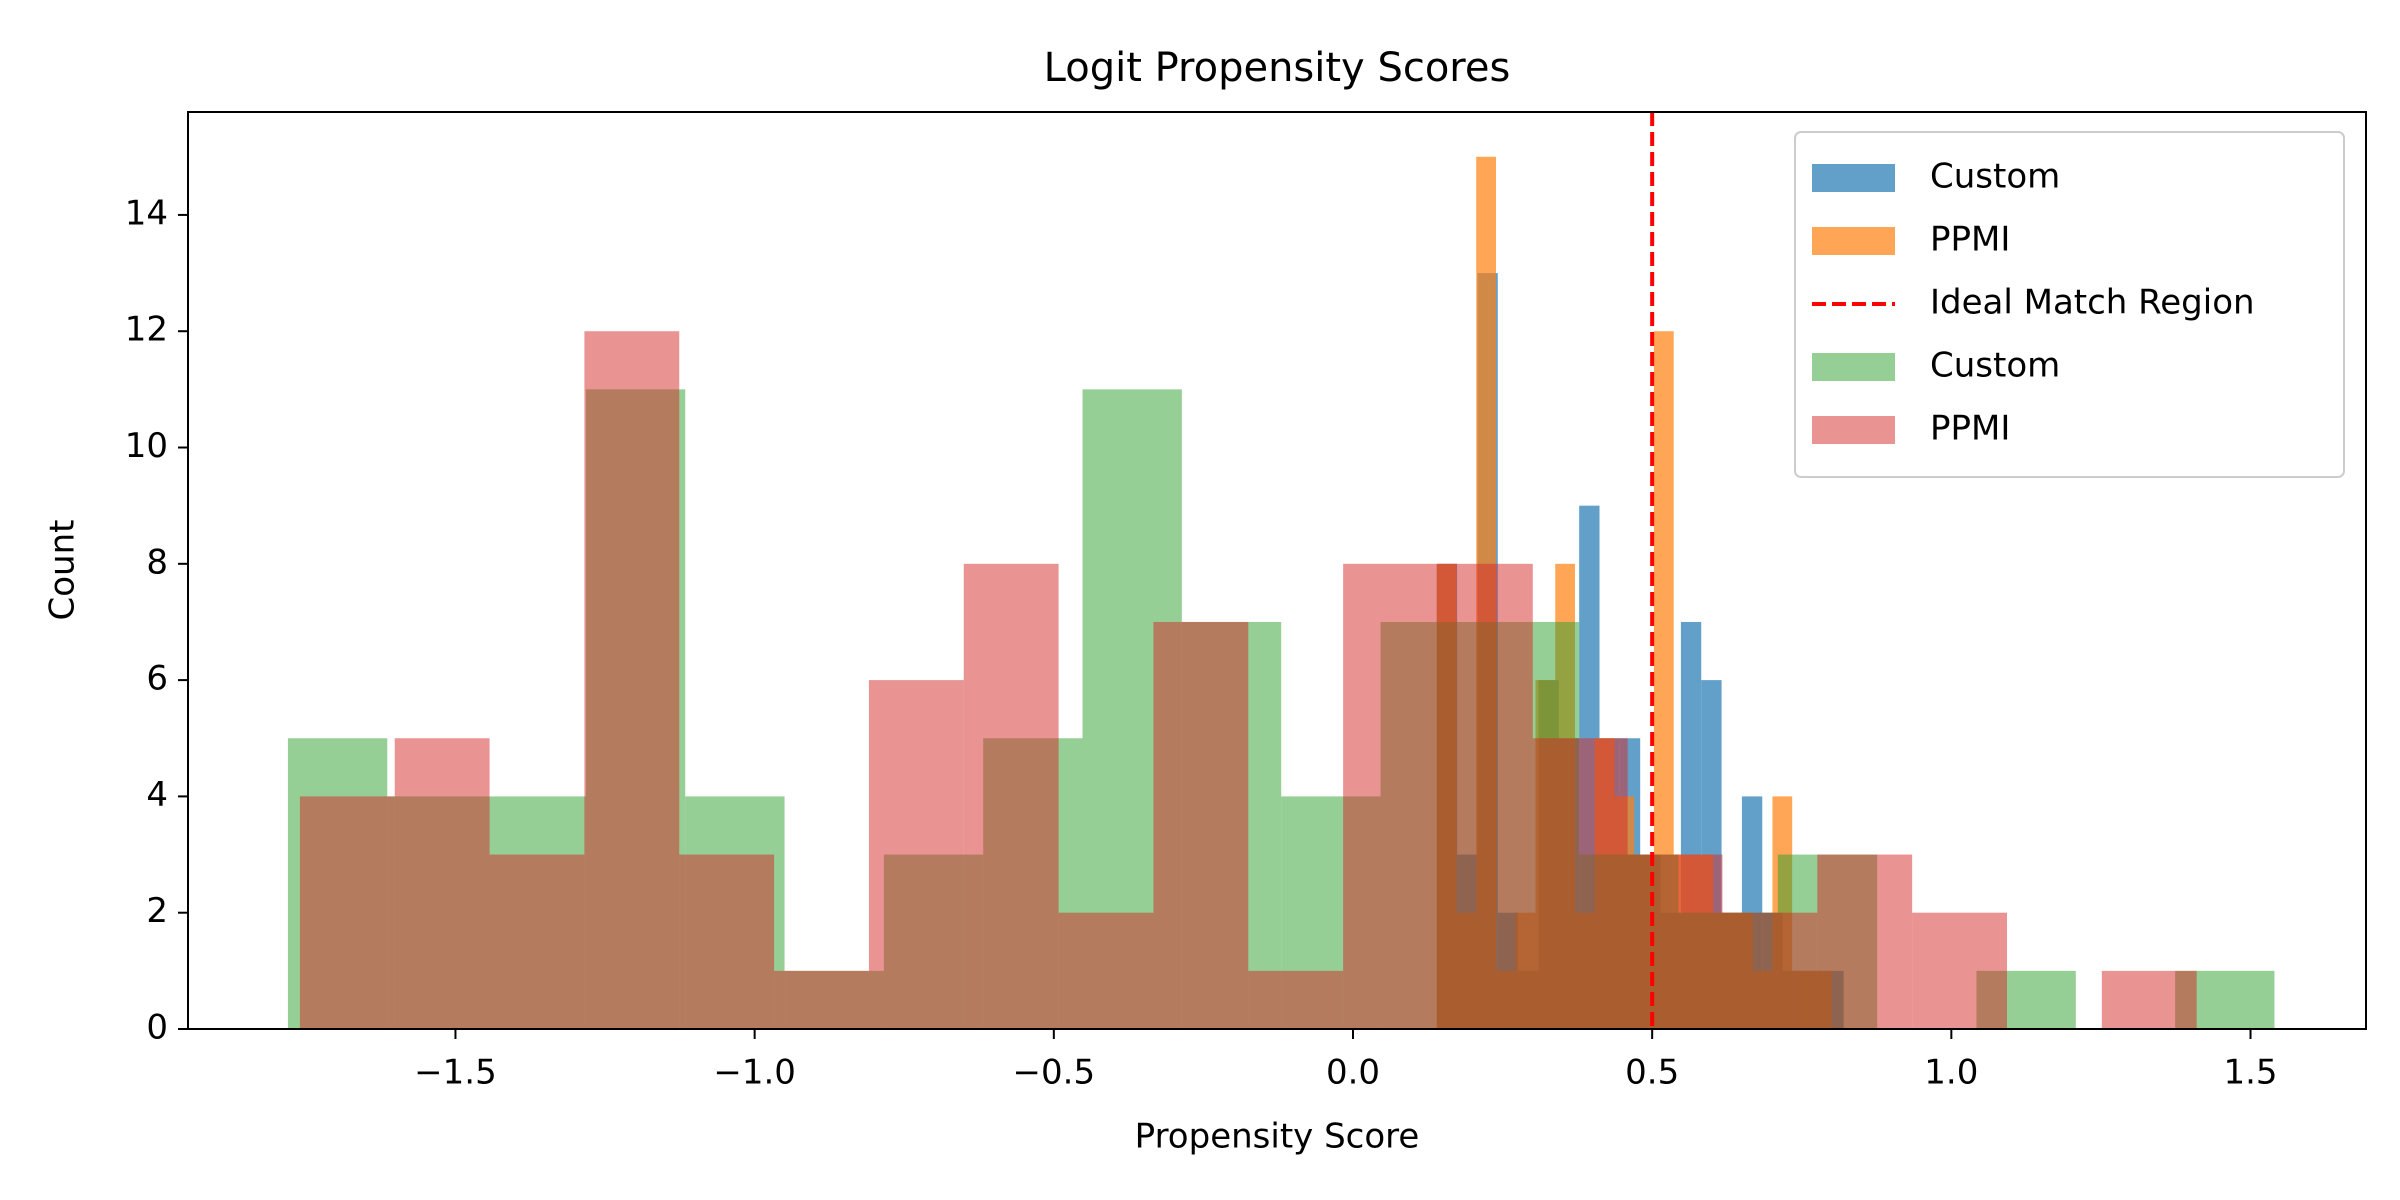 The image size is (2400, 1200). Describe the element at coordinates (1353, 1073) in the screenshot. I see `x-tick-label: 0.0` at that location.